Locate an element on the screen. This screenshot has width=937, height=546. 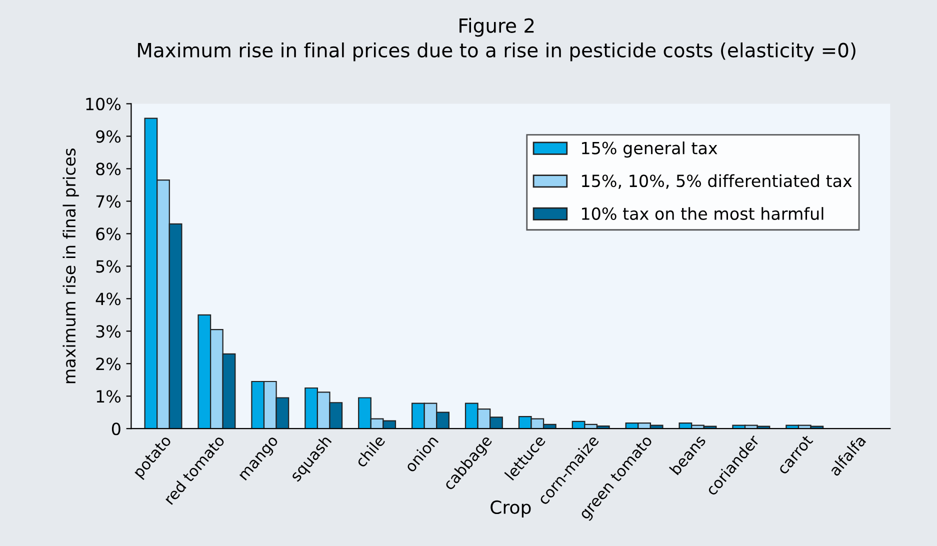
y-axis-title: maximum rise in final prices is located at coordinates (70, 266).